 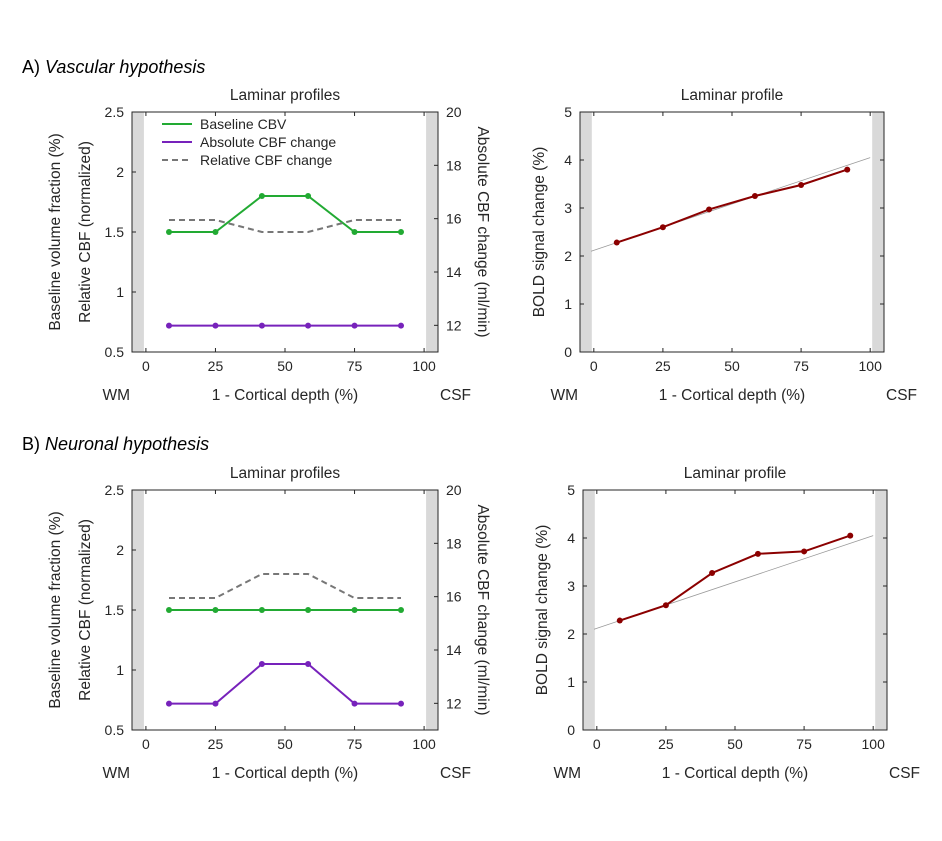 I want to click on y-tick-label-right: 14, so click(x=454, y=272).